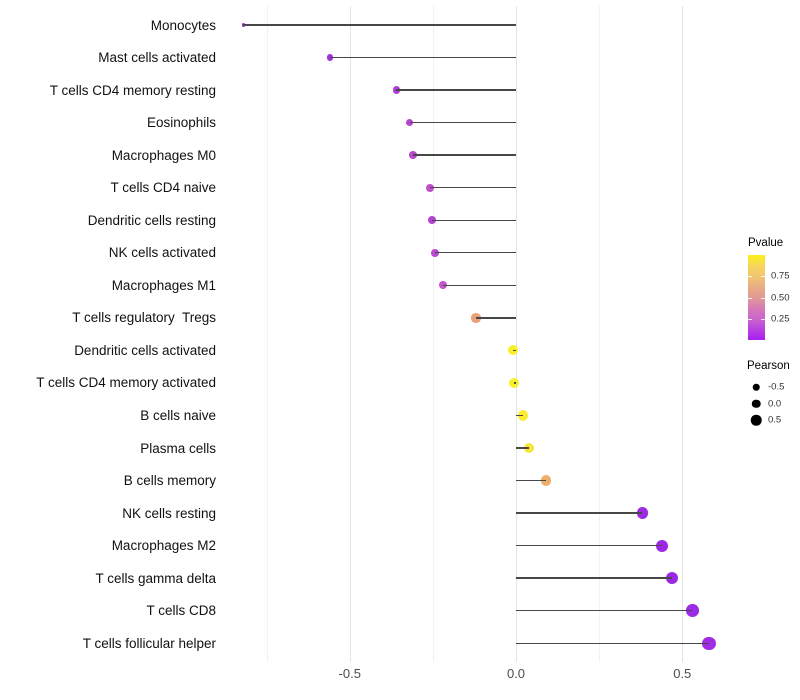 This screenshot has height=700, width=800. Describe the element at coordinates (349, 673) in the screenshot. I see `x-tick-label: -0.5` at that location.